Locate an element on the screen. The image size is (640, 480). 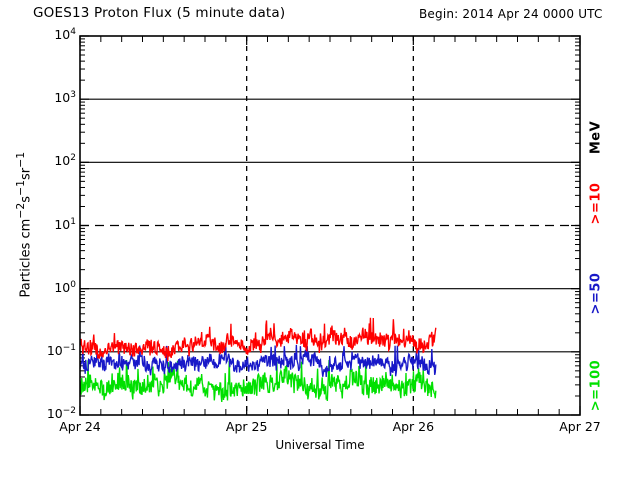
y-tick-label: 10² is located at coordinates (65, 161).